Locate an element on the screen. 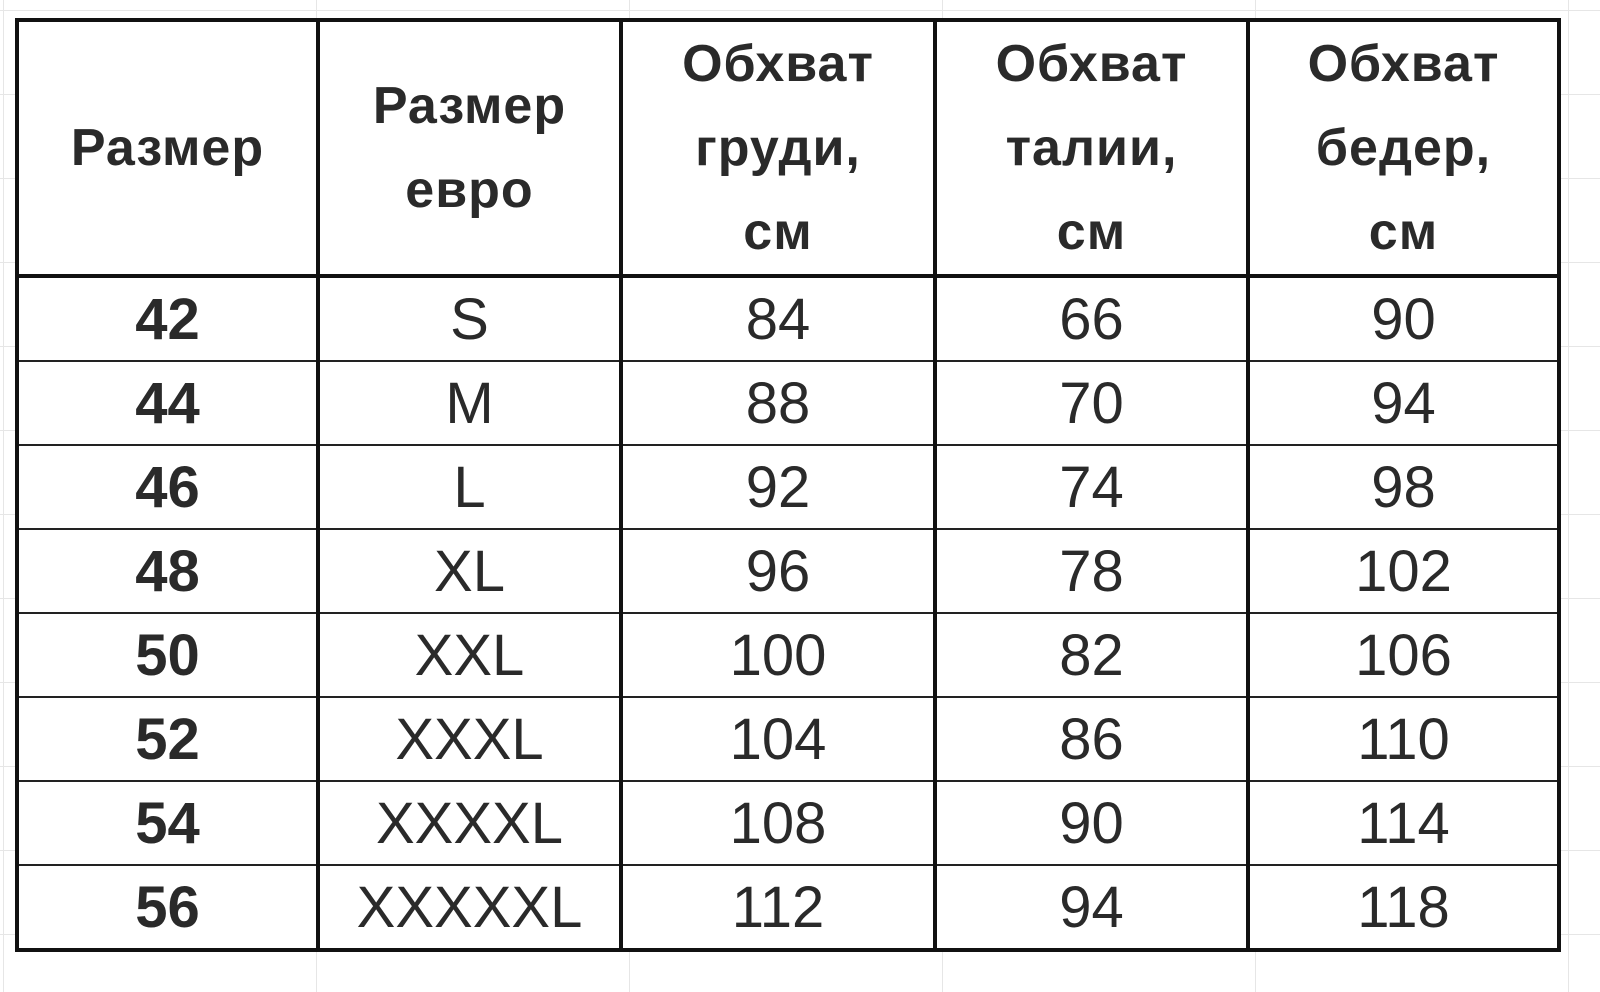 The height and width of the screenshot is (992, 1600). table-row: 56 XXXXXL 112 94 118 is located at coordinates (788, 907).